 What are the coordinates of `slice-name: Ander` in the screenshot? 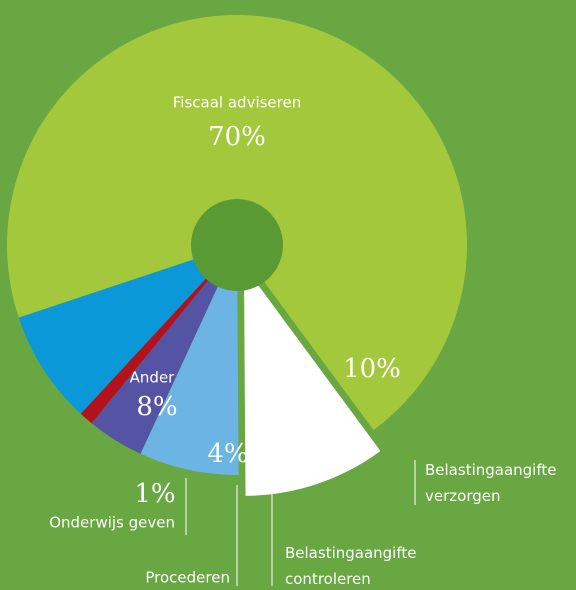 It's located at (153, 378).